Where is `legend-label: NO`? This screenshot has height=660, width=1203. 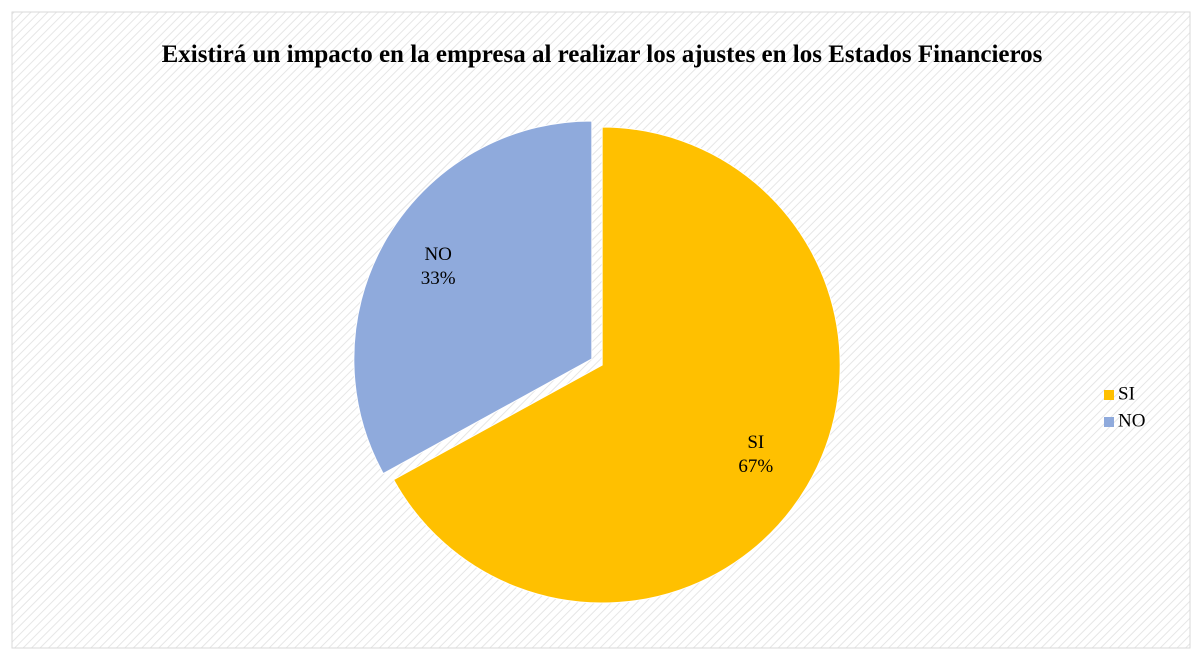 legend-label: NO is located at coordinates (1131, 420).